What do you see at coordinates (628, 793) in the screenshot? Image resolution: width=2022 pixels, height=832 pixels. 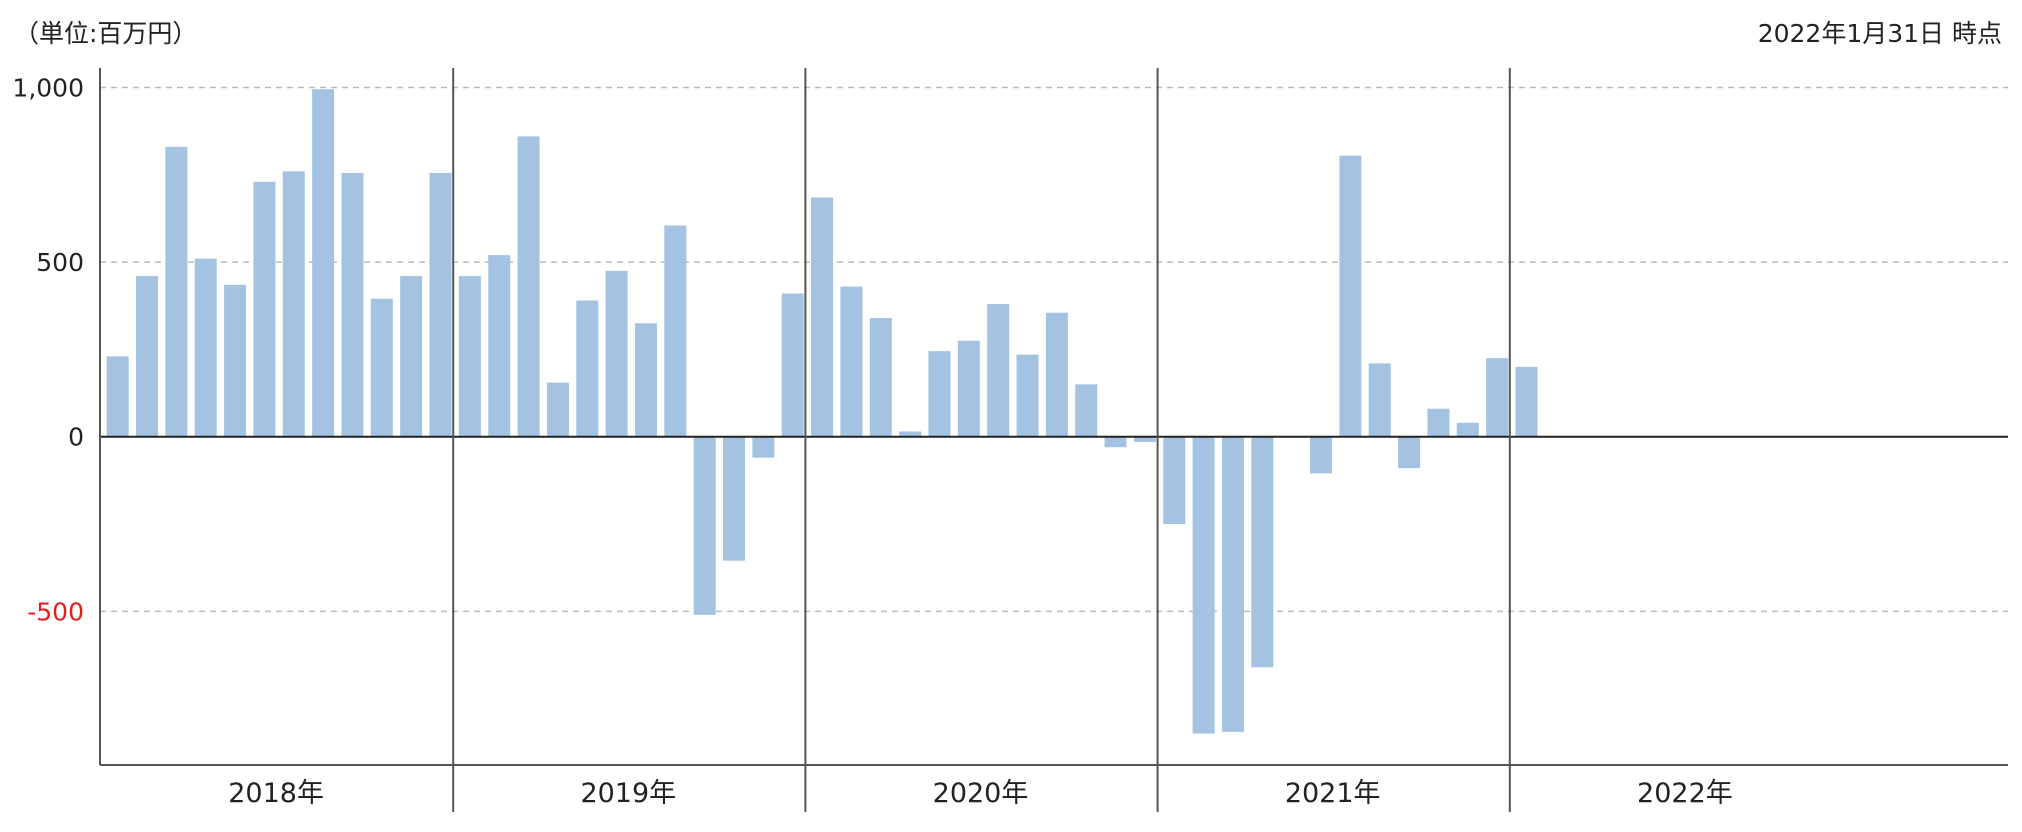 I see `x-year-label: 2019年` at bounding box center [628, 793].